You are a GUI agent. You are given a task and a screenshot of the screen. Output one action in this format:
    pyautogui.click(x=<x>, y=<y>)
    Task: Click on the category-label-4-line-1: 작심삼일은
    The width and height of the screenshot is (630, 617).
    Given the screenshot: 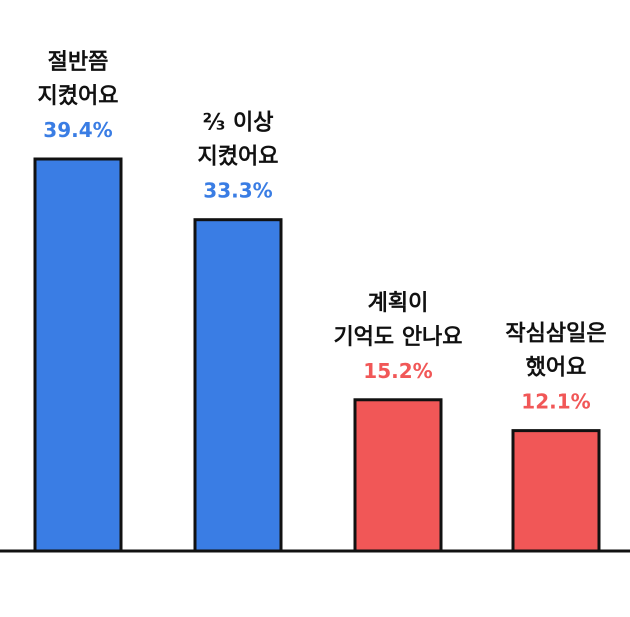 What is the action you would take?
    pyautogui.click(x=555, y=334)
    